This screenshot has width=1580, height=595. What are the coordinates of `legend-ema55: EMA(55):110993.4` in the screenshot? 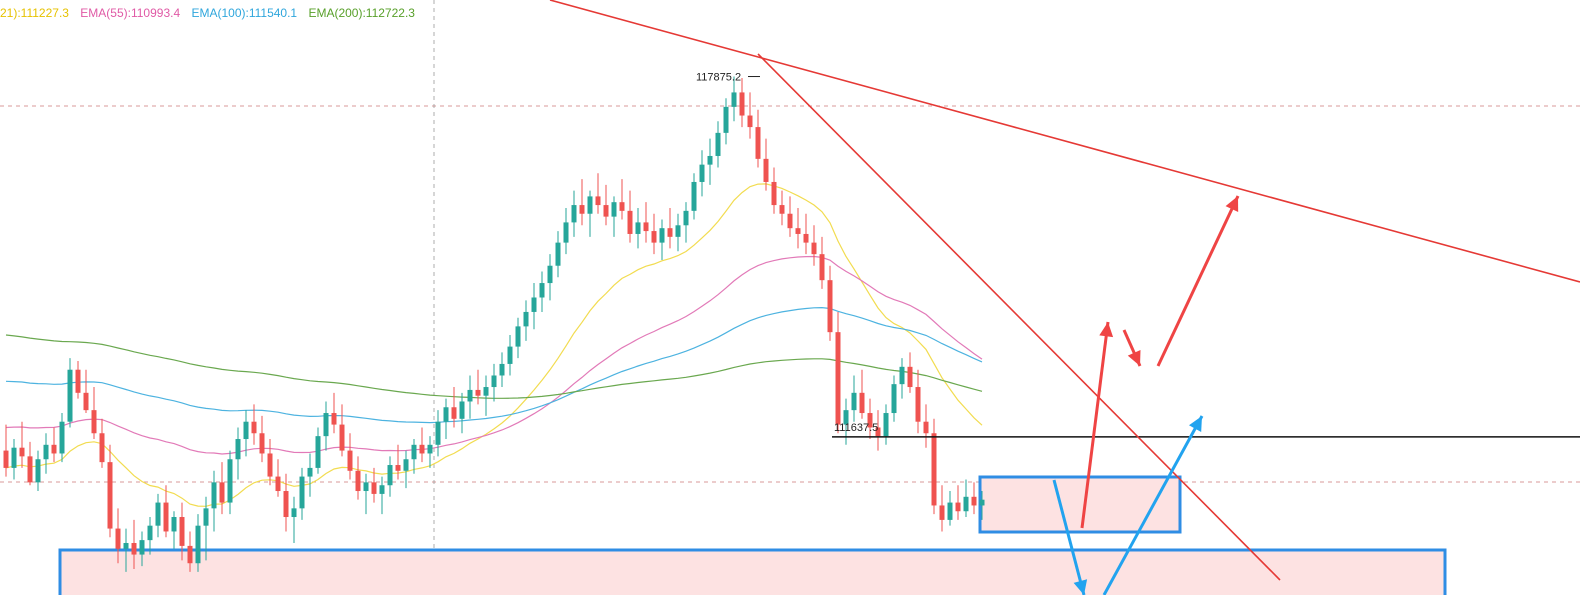 It's located at (130, 13).